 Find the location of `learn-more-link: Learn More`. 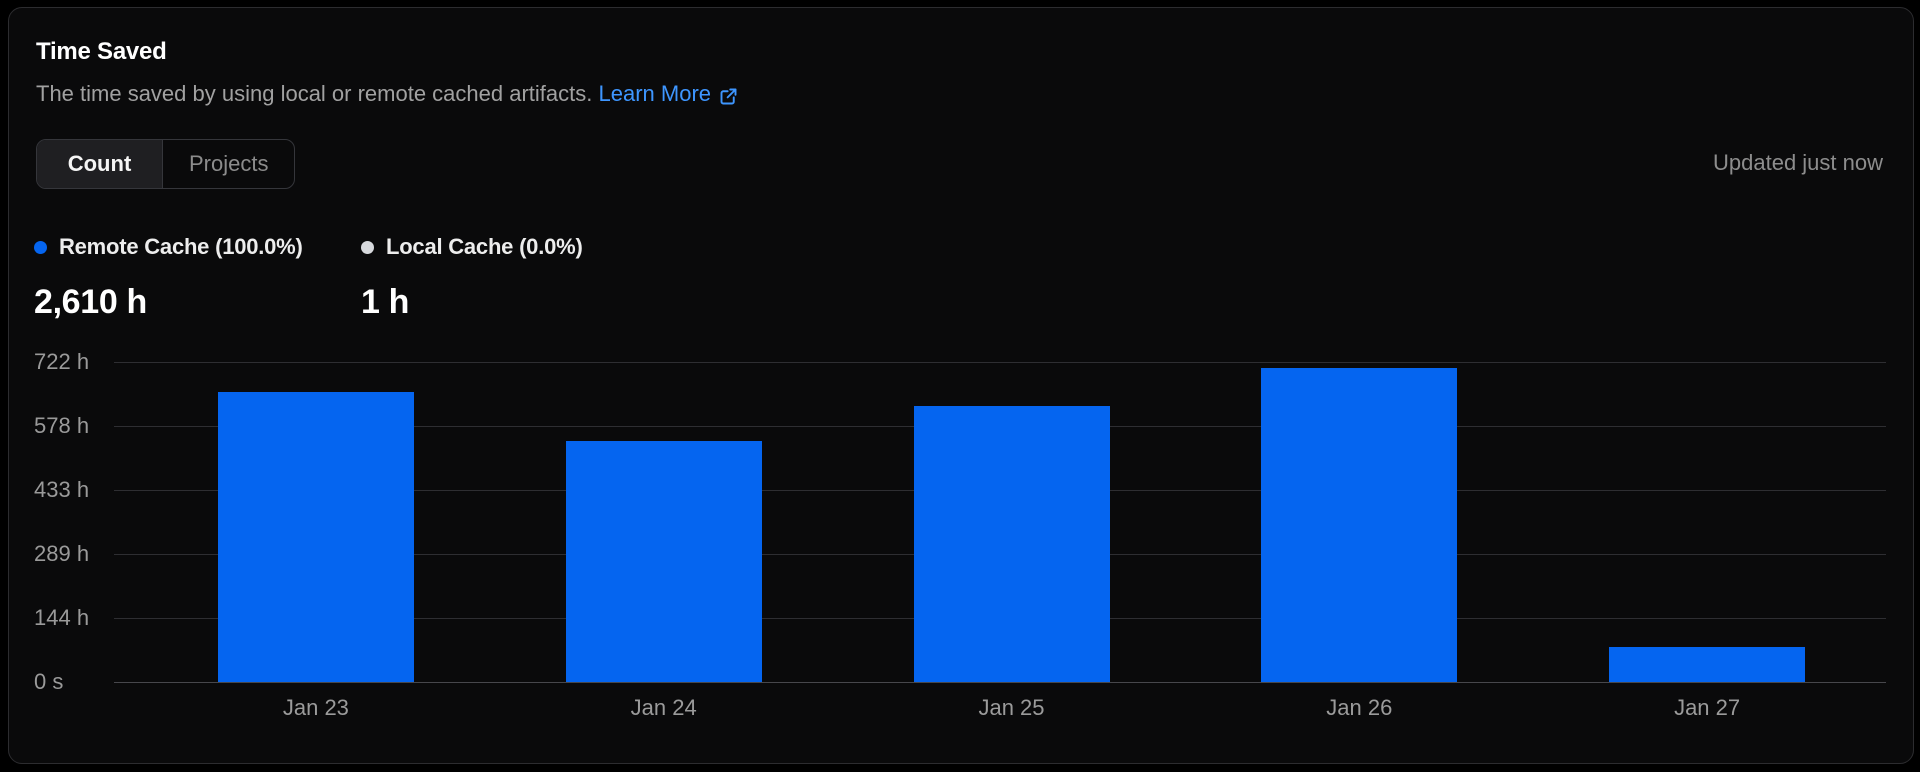

learn-more-link: Learn More is located at coordinates (669, 94).